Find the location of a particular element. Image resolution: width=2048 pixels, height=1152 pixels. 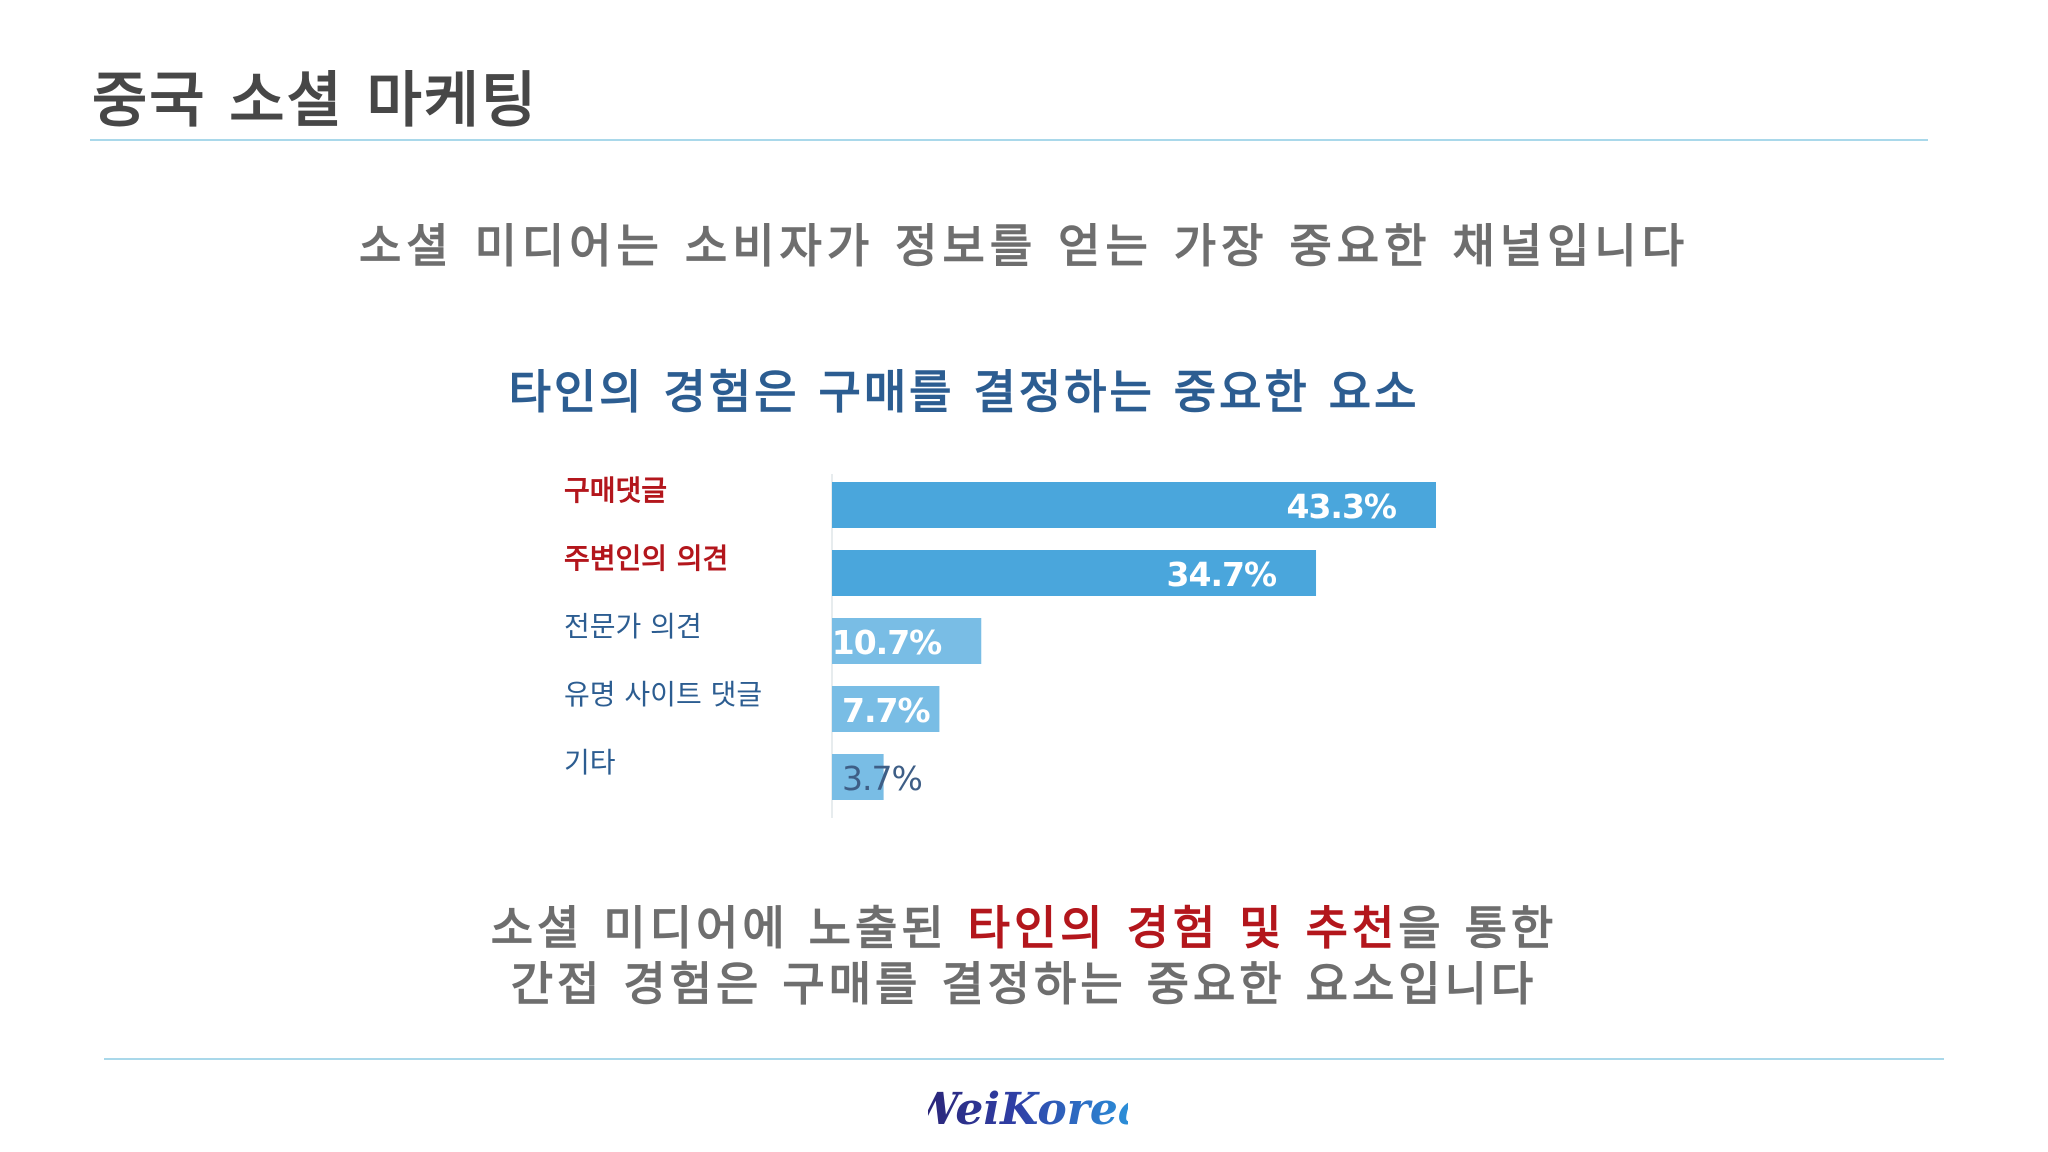

conclusion-line-1-pre: 소셜 미디어에 노출된 is located at coordinates (729, 928).